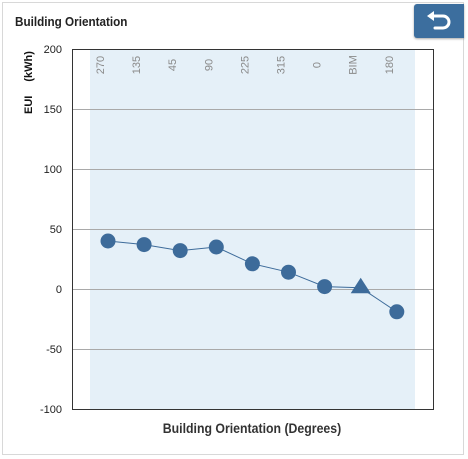 This screenshot has width=468, height=459. I want to click on data-point-triangle, so click(360, 285).